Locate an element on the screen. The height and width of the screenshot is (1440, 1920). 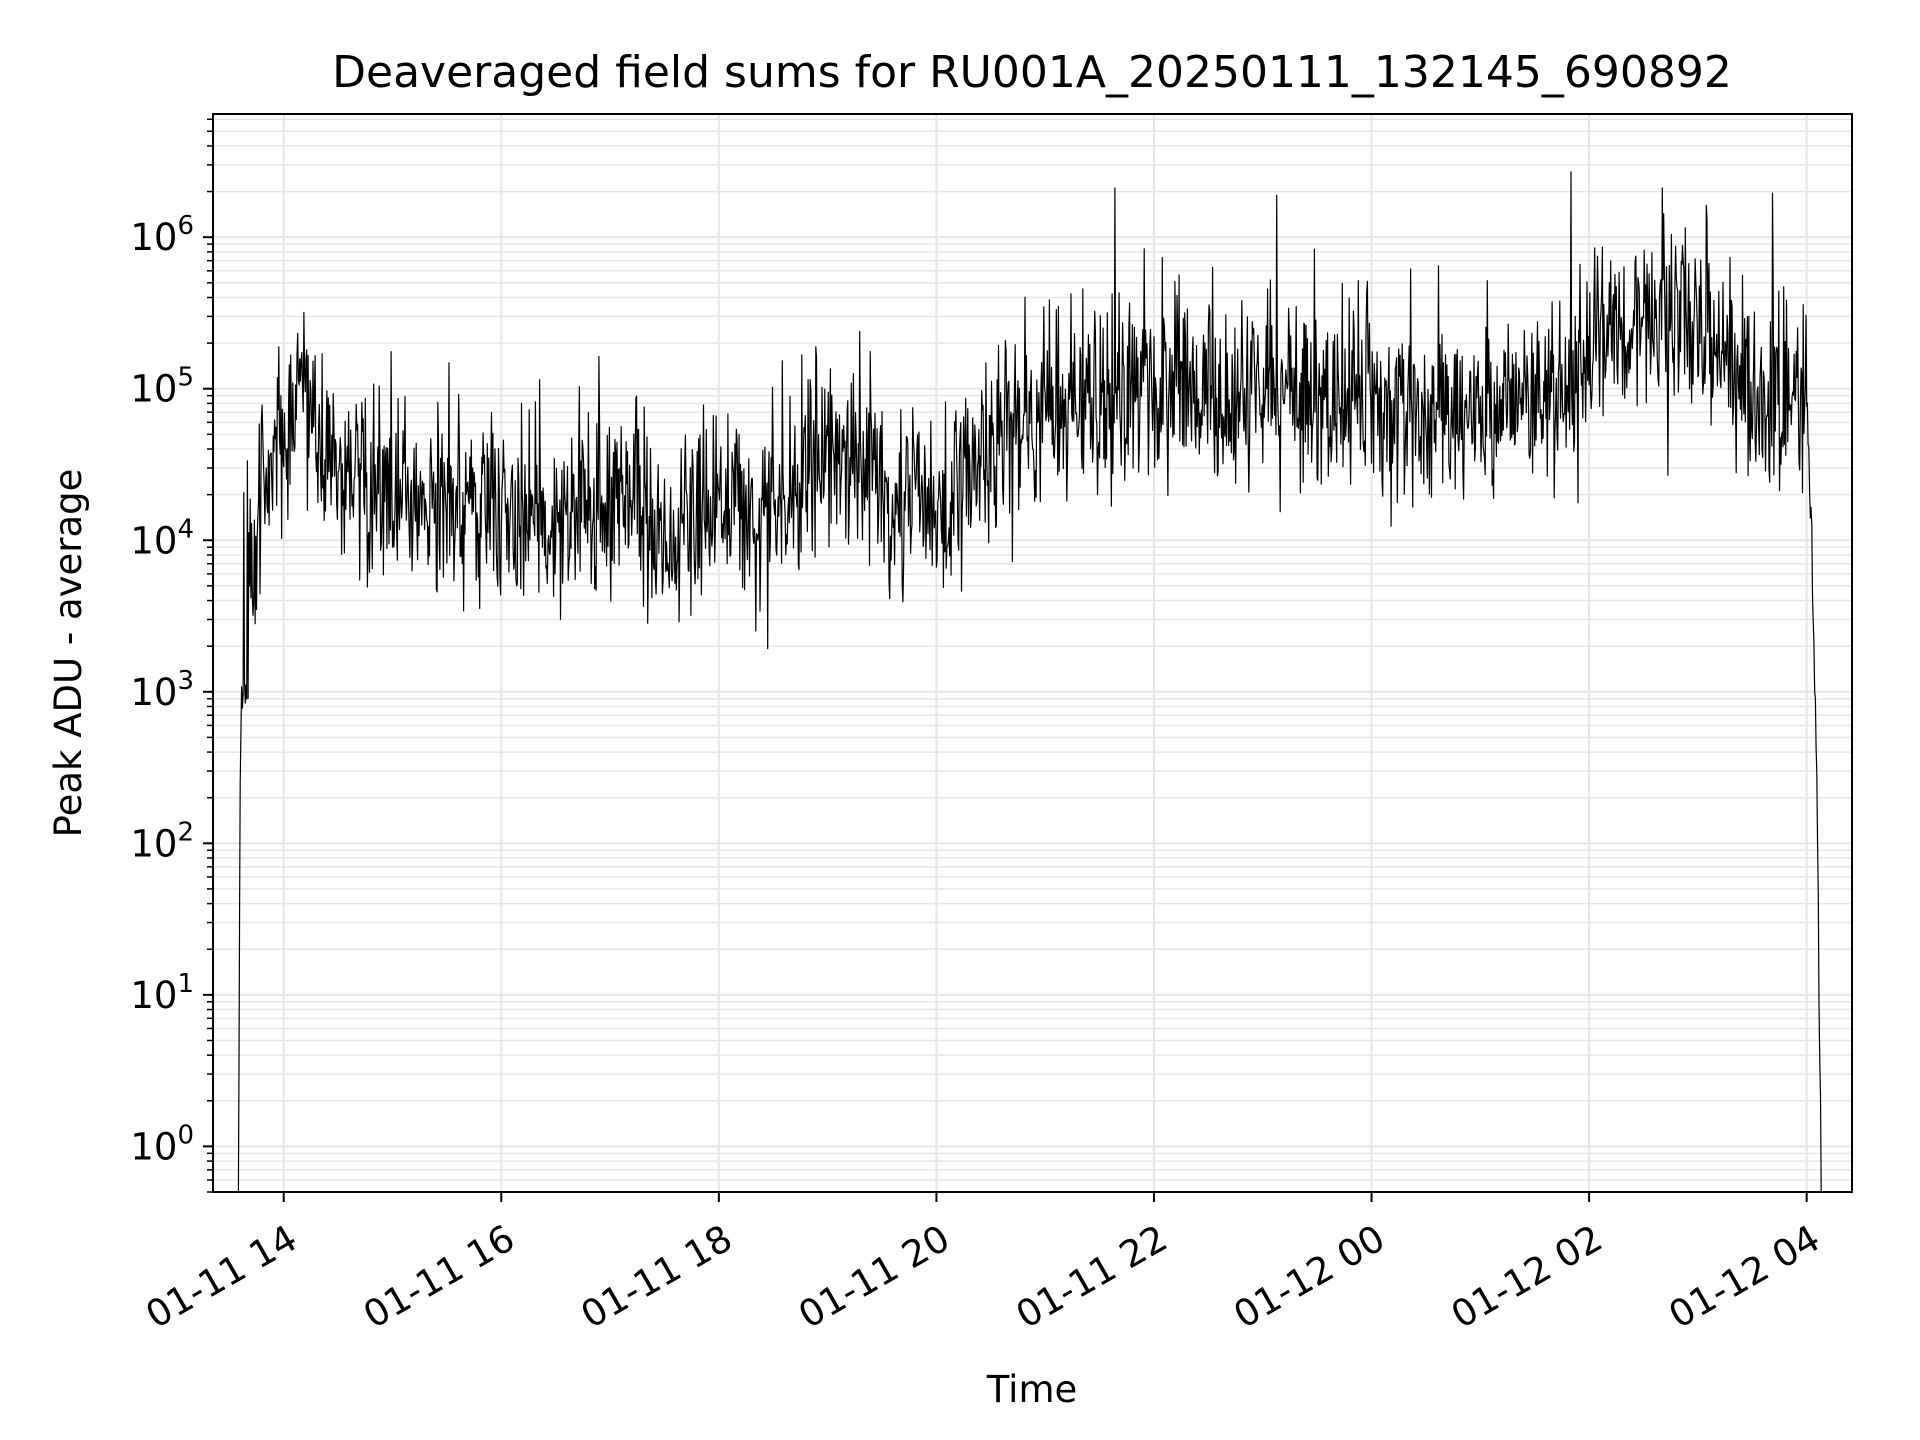
y-tick-exponent: 5 is located at coordinates (185, 378).